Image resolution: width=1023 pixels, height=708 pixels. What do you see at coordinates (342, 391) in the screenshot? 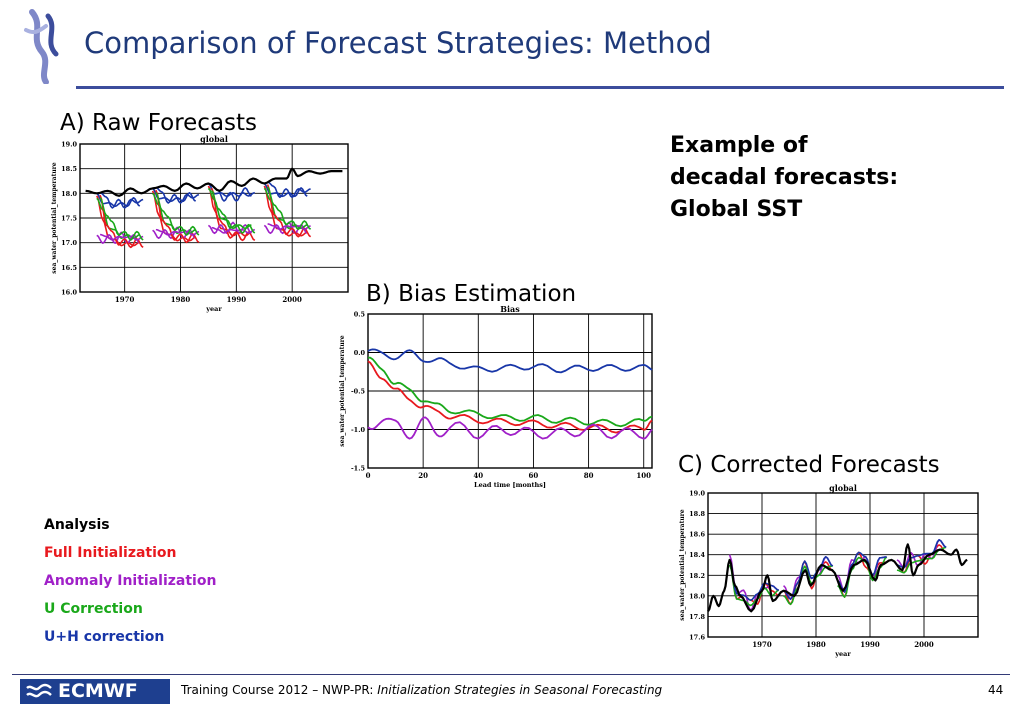
I see `bias-y-axis-label: sea_water_potential_temperature` at bounding box center [342, 391].